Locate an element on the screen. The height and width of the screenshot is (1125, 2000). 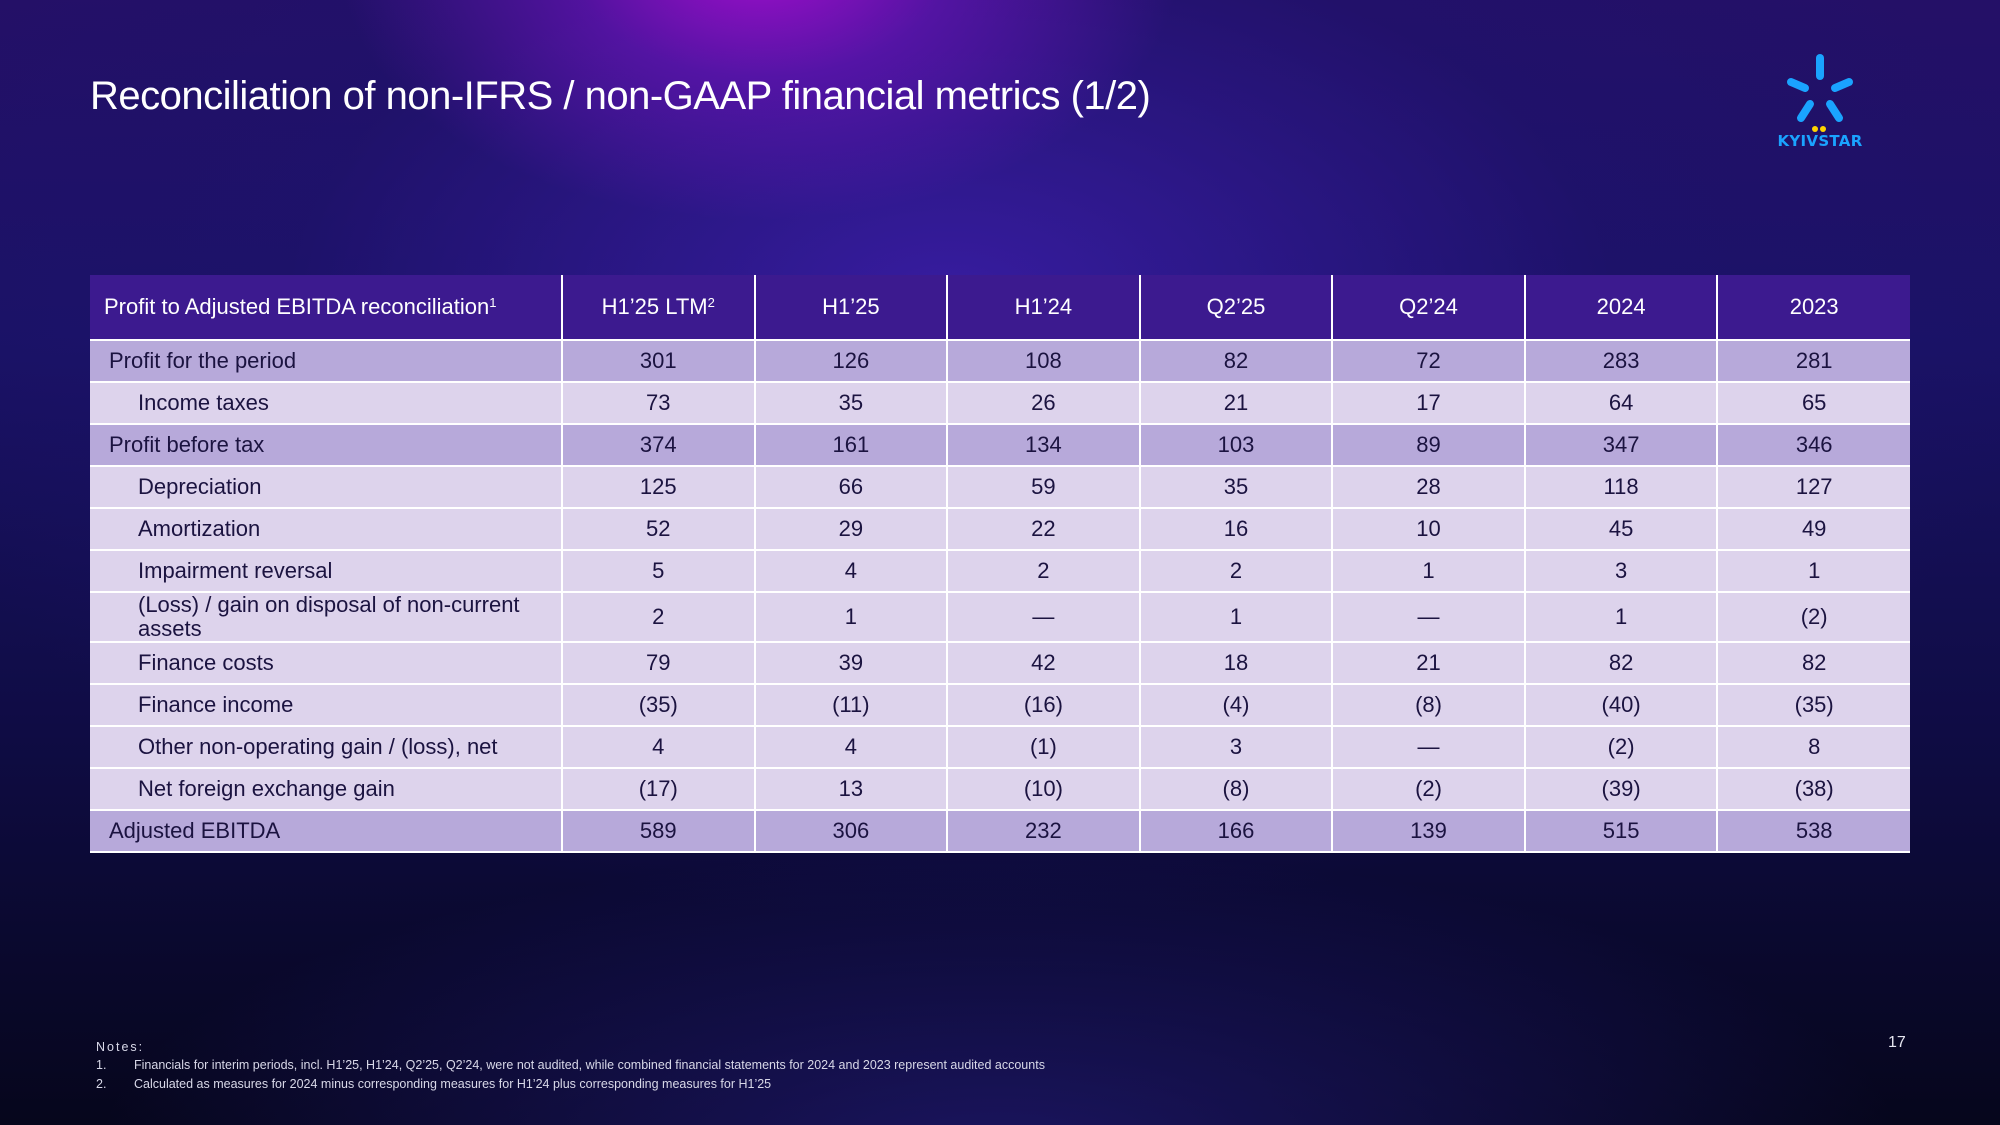
cell: 65 is located at coordinates (1813, 403).